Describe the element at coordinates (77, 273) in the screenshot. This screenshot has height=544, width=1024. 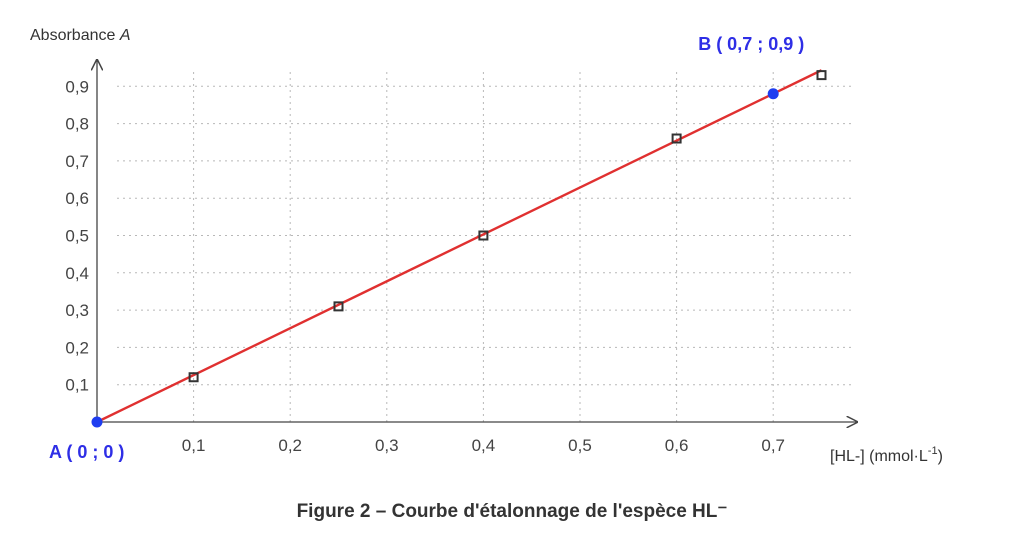
I see `y-tick-label-3: 0,4` at that location.